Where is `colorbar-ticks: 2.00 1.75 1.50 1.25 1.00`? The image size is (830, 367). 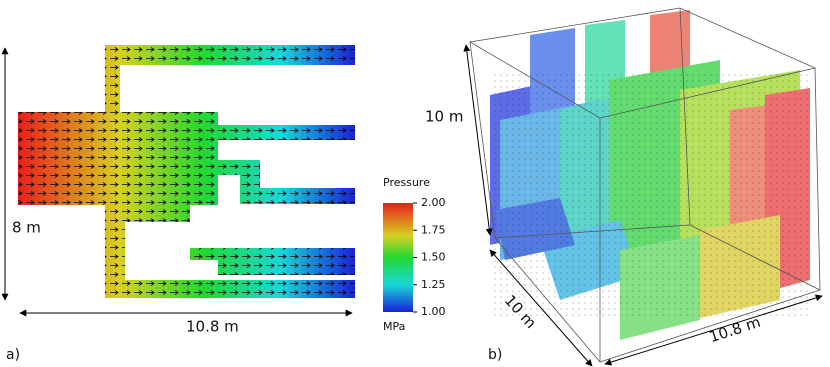 colorbar-ticks: 2.00 1.75 1.50 1.25 1.00 is located at coordinates (429, 257).